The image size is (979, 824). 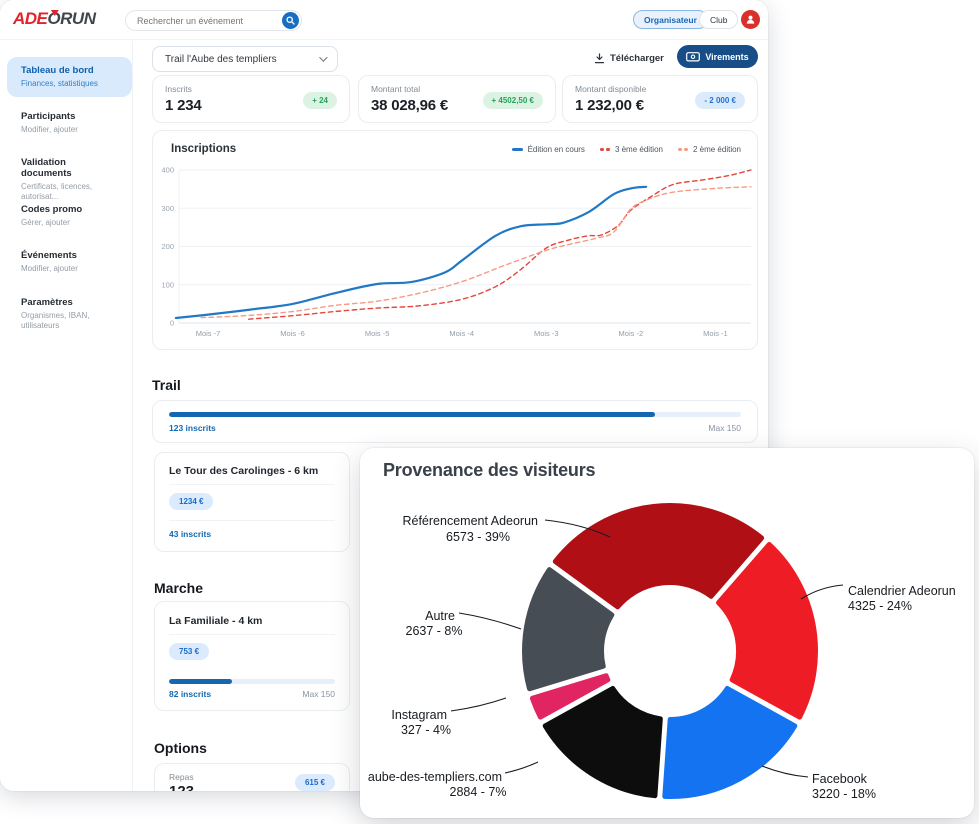 What do you see at coordinates (750, 19) in the screenshot?
I see `user-avatar` at bounding box center [750, 19].